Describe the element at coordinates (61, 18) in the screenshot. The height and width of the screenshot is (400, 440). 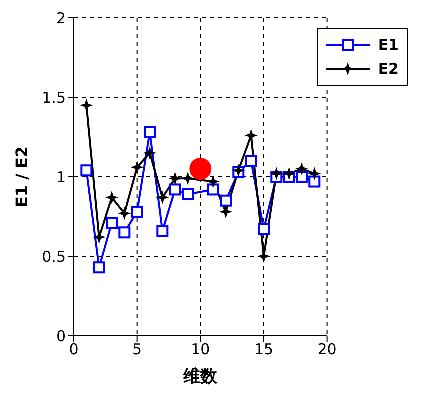
I see `y-tick-label: 2` at that location.